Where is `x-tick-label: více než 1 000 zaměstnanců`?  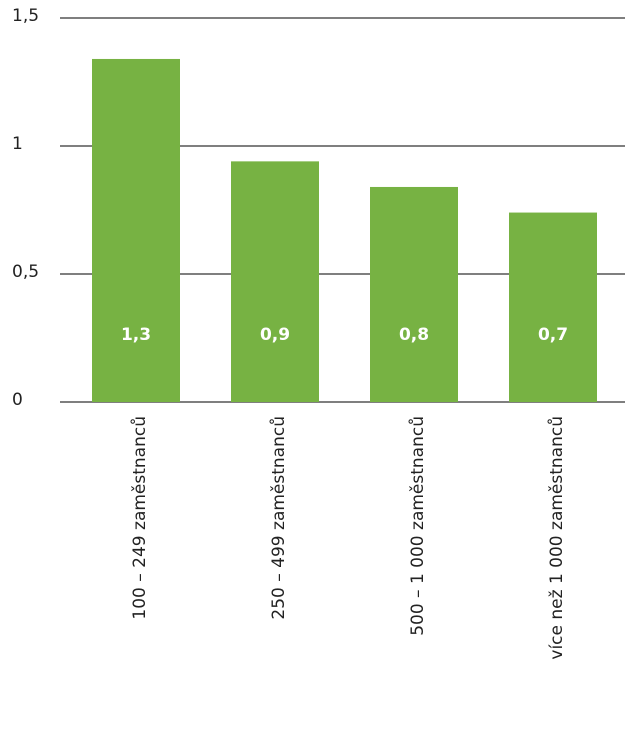 x-tick-label: více než 1 000 zaměstnanců is located at coordinates (557, 538).